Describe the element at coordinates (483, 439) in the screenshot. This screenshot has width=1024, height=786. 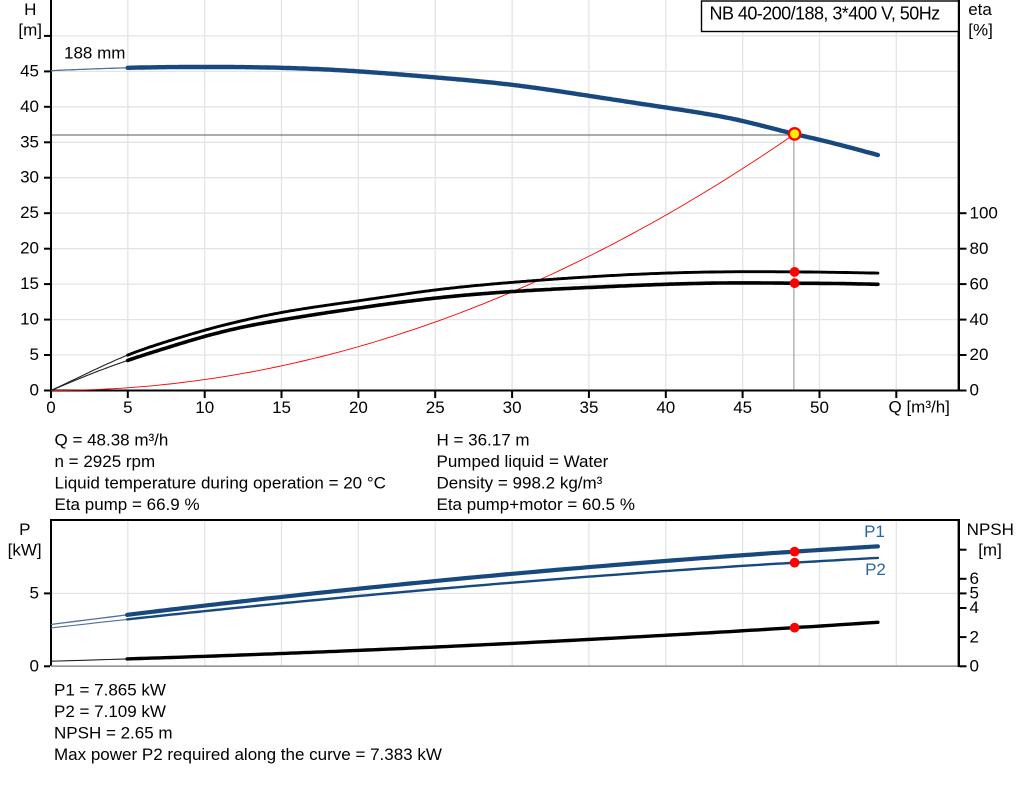
I see `svg-text: H = 36.17 m` at that location.